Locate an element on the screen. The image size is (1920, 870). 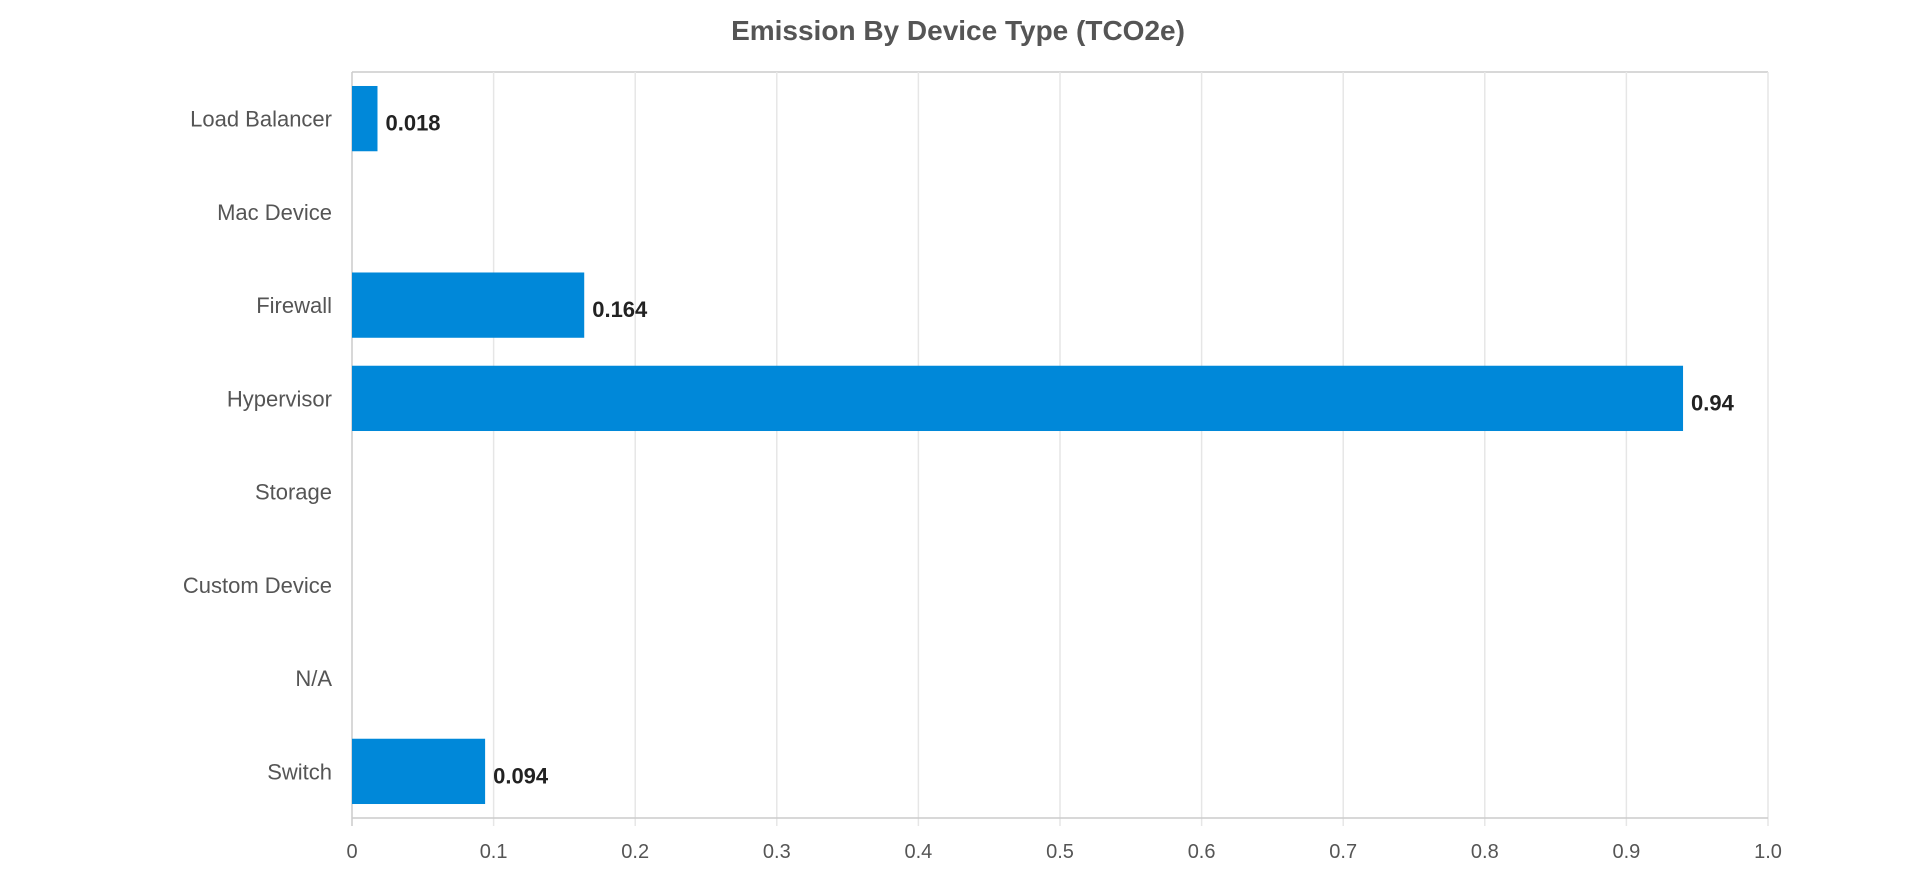
x-tick-label: 0.8 is located at coordinates (1485, 852).